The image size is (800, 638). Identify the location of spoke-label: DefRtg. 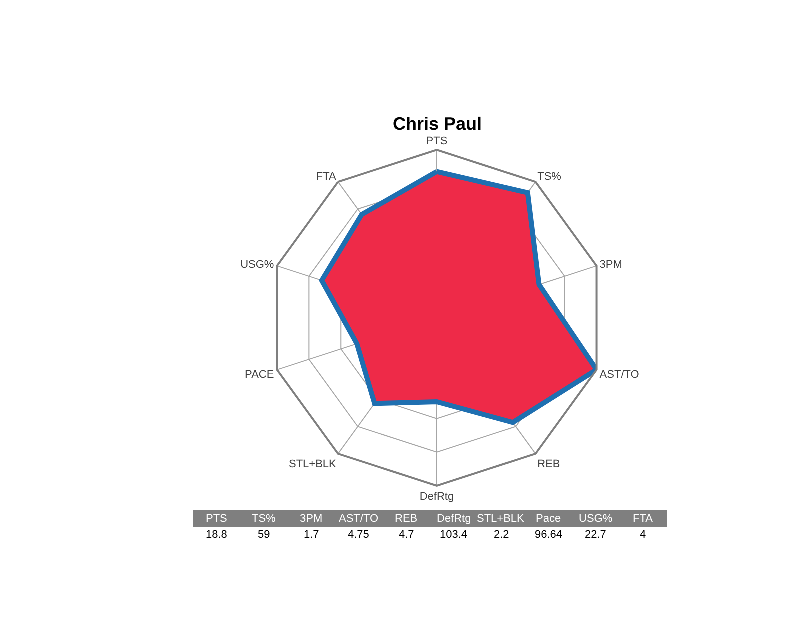
(437, 497).